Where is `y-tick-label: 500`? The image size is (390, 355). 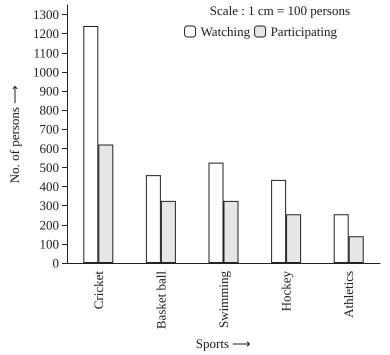
y-tick-label: 500 is located at coordinates (49, 167).